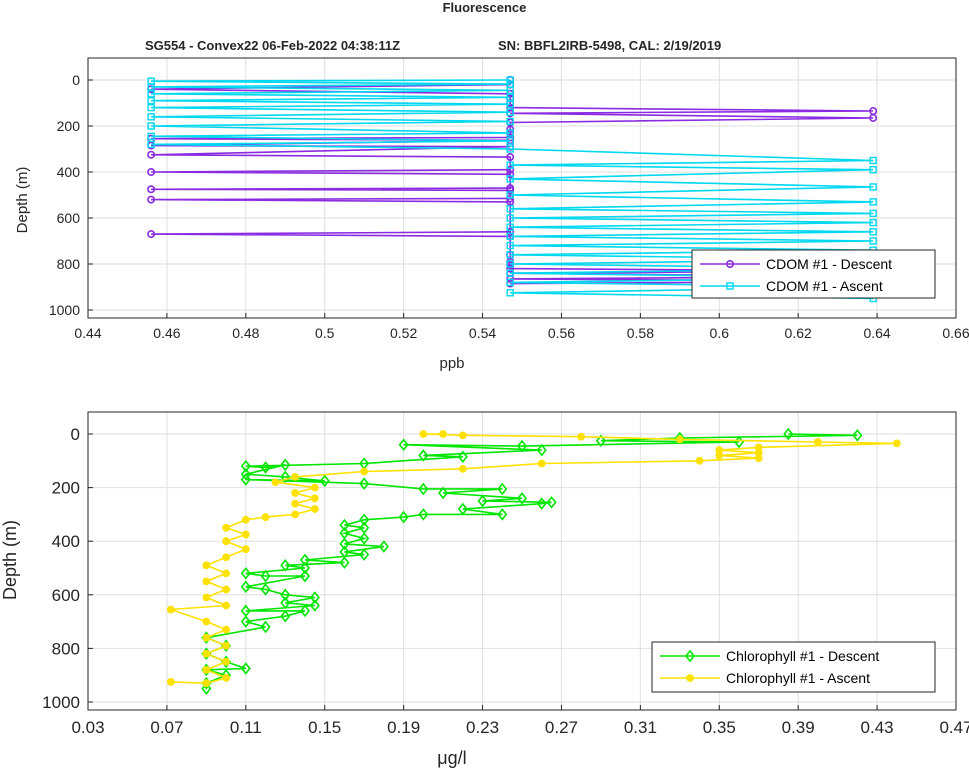 The height and width of the screenshot is (775, 969). Describe the element at coordinates (246, 727) in the screenshot. I see `x-tick-label: 0.11` at that location.